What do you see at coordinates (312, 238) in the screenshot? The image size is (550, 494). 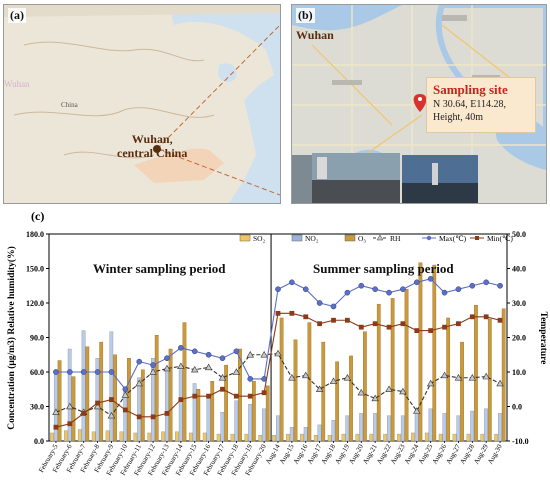 I see `legend-label: NO₂` at bounding box center [312, 238].